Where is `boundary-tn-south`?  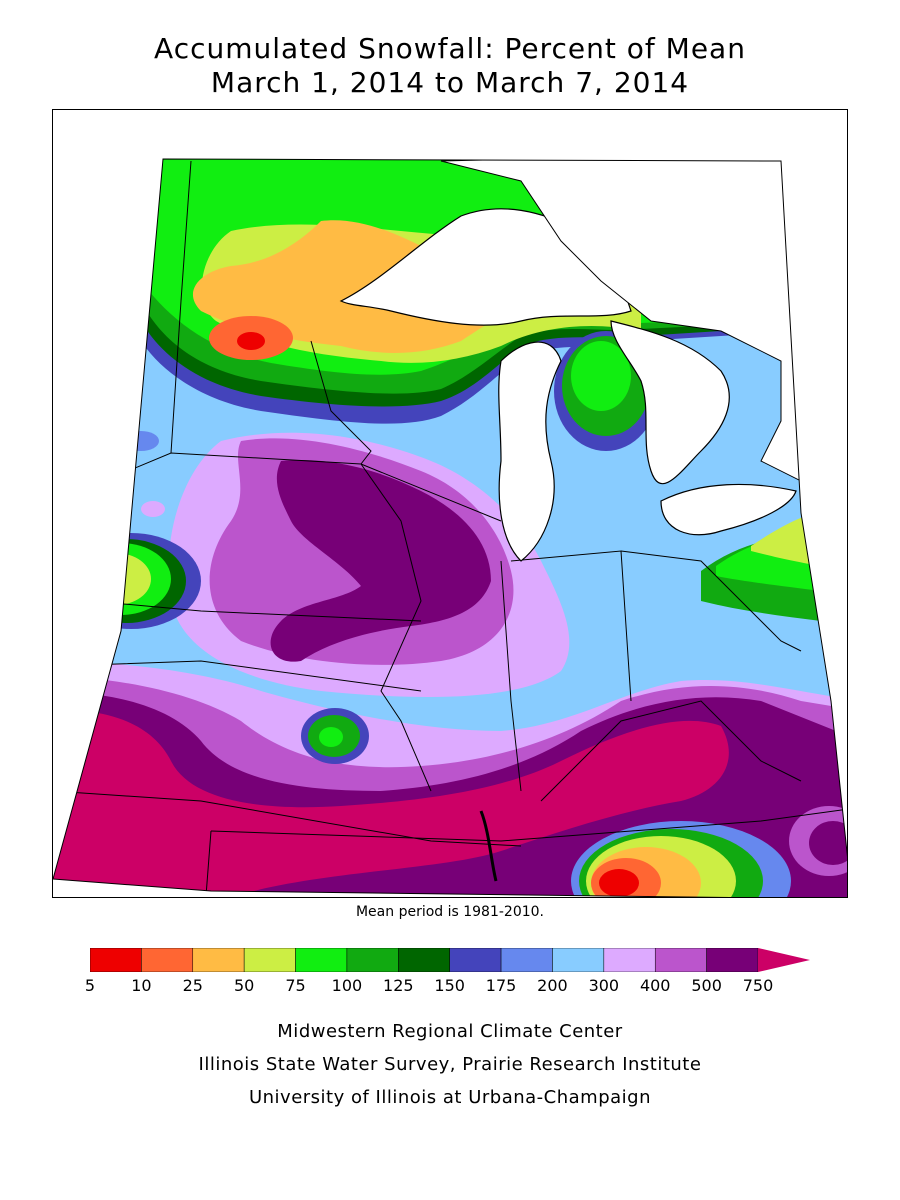
boundary-tn-south is located at coordinates (528, 825).